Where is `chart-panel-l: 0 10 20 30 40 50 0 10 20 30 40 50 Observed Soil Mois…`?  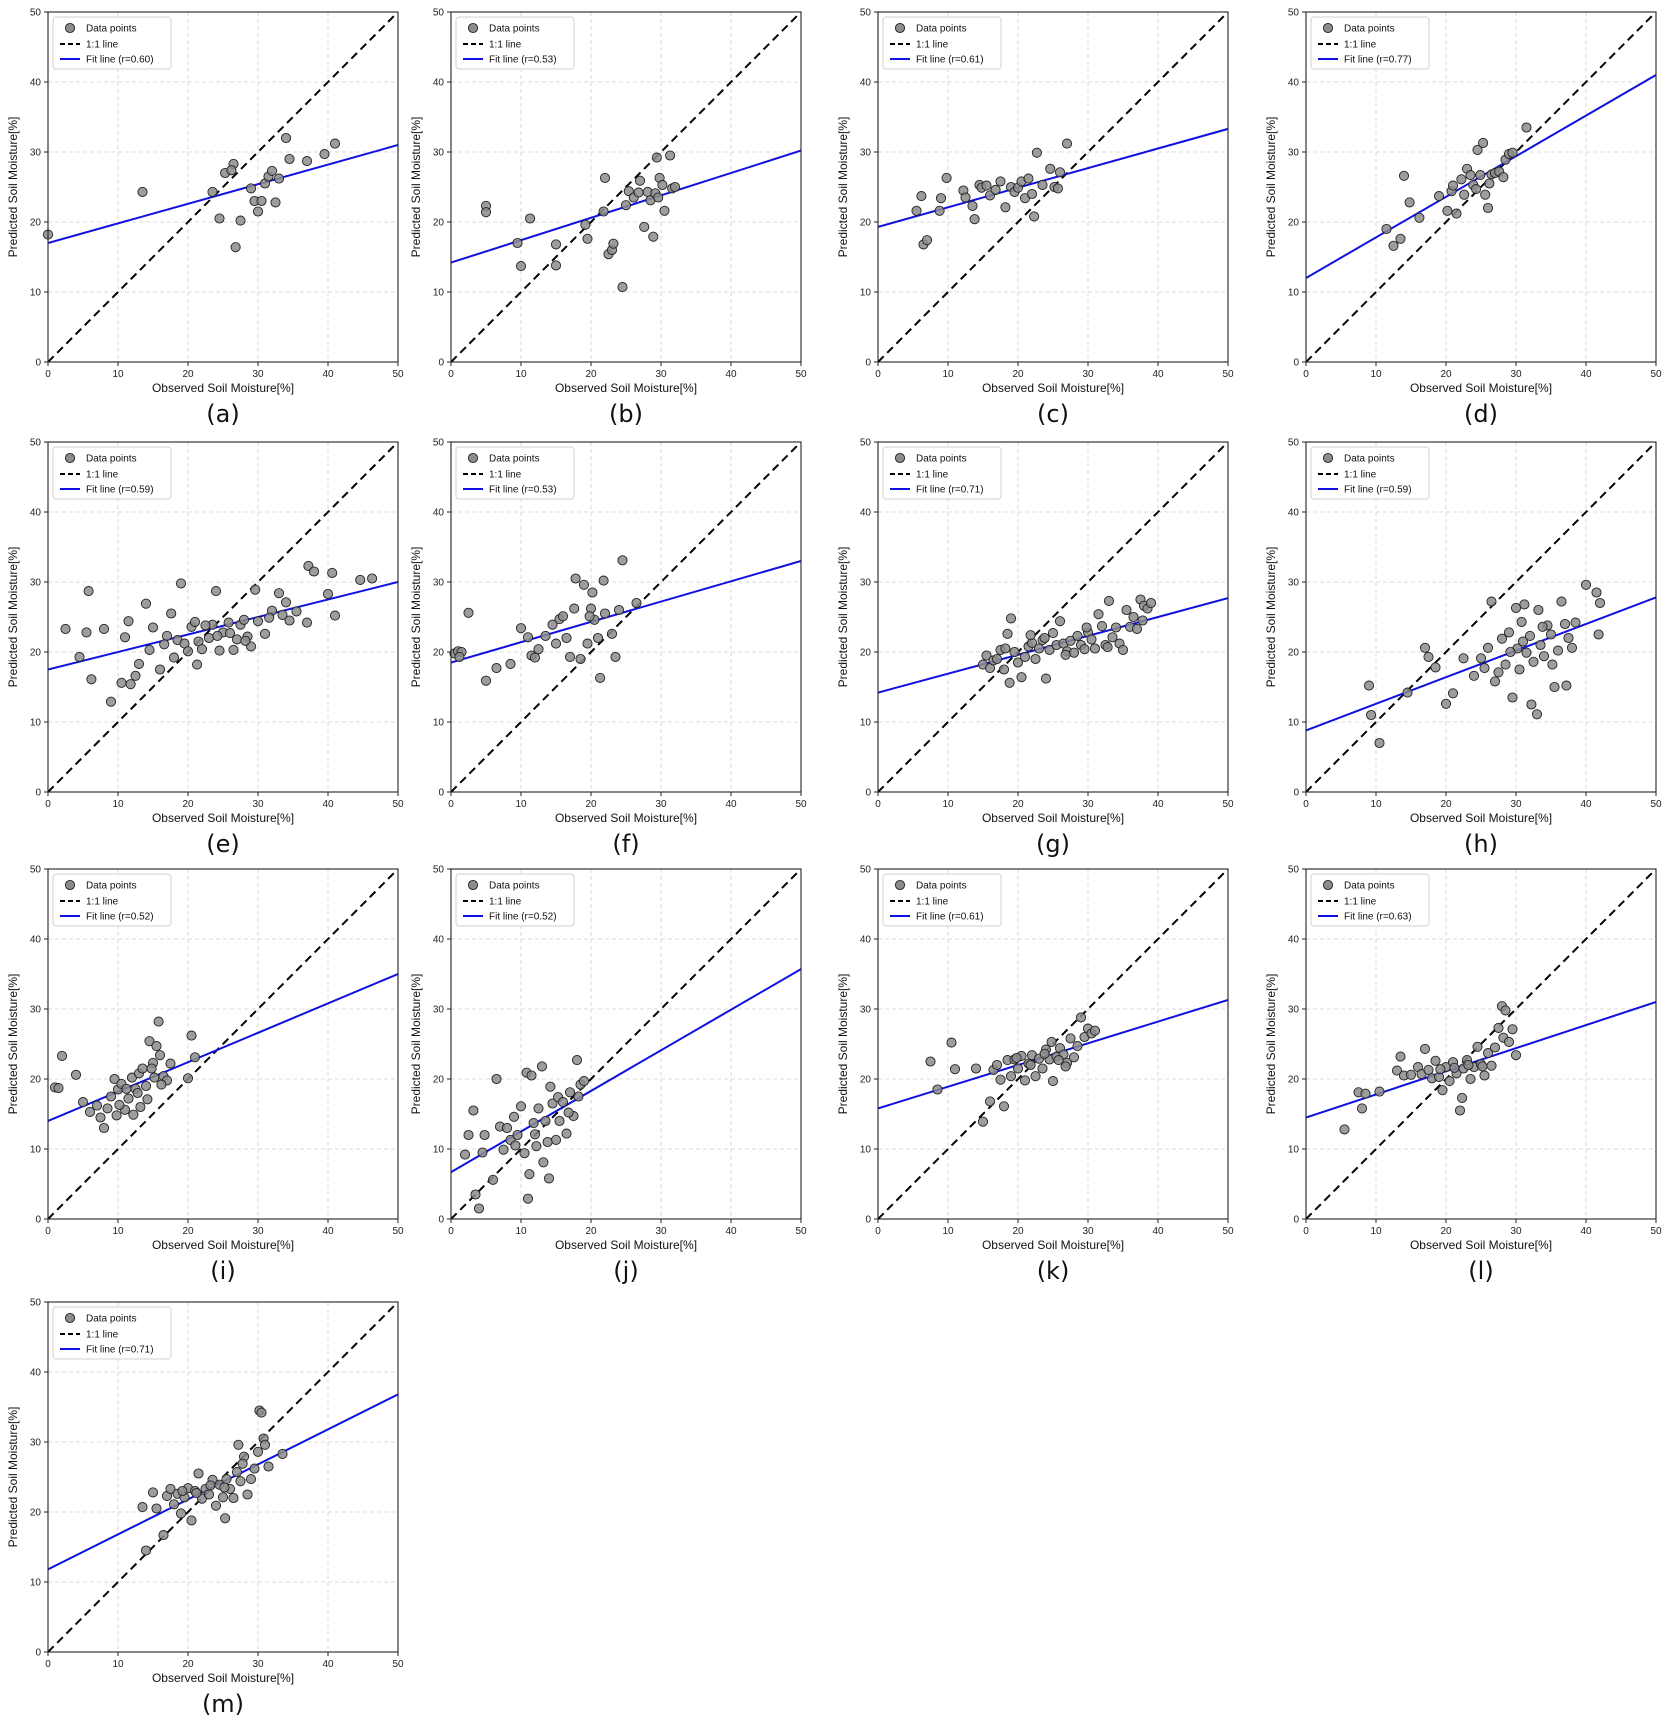 chart-panel-l: 0 10 20 30 40 50 0 10 20 30 40 50 Observed Soil Mois… is located at coordinates (1460, 1072).